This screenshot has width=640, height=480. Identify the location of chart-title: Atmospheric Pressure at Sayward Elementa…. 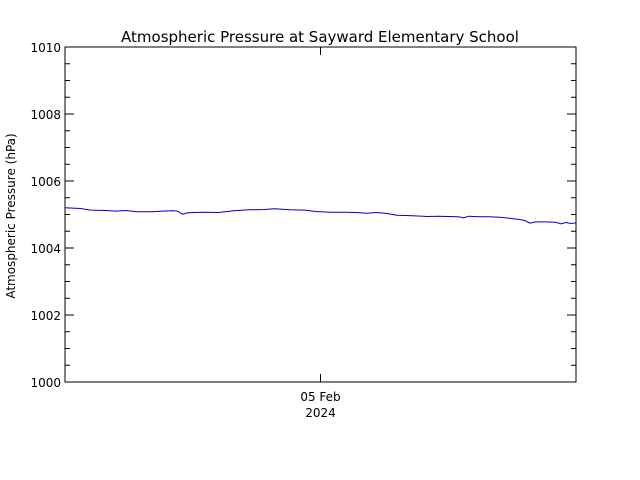
(320, 37).